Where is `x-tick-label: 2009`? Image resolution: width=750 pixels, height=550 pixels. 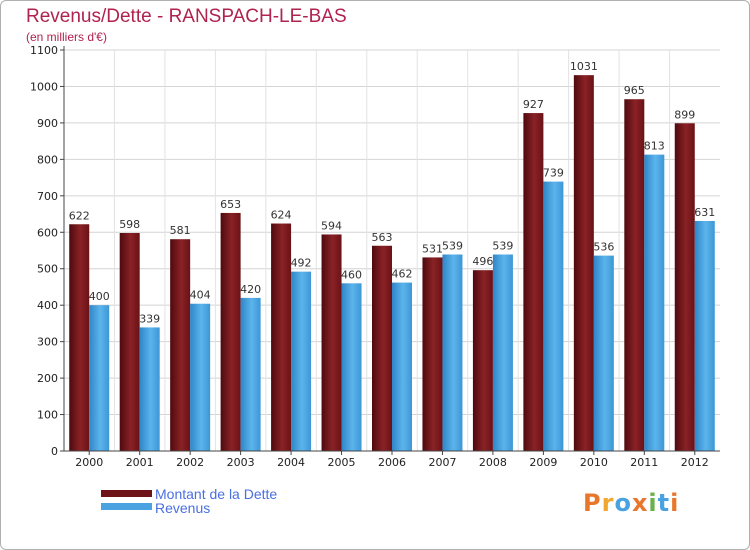
x-tick-label: 2009 is located at coordinates (543, 462).